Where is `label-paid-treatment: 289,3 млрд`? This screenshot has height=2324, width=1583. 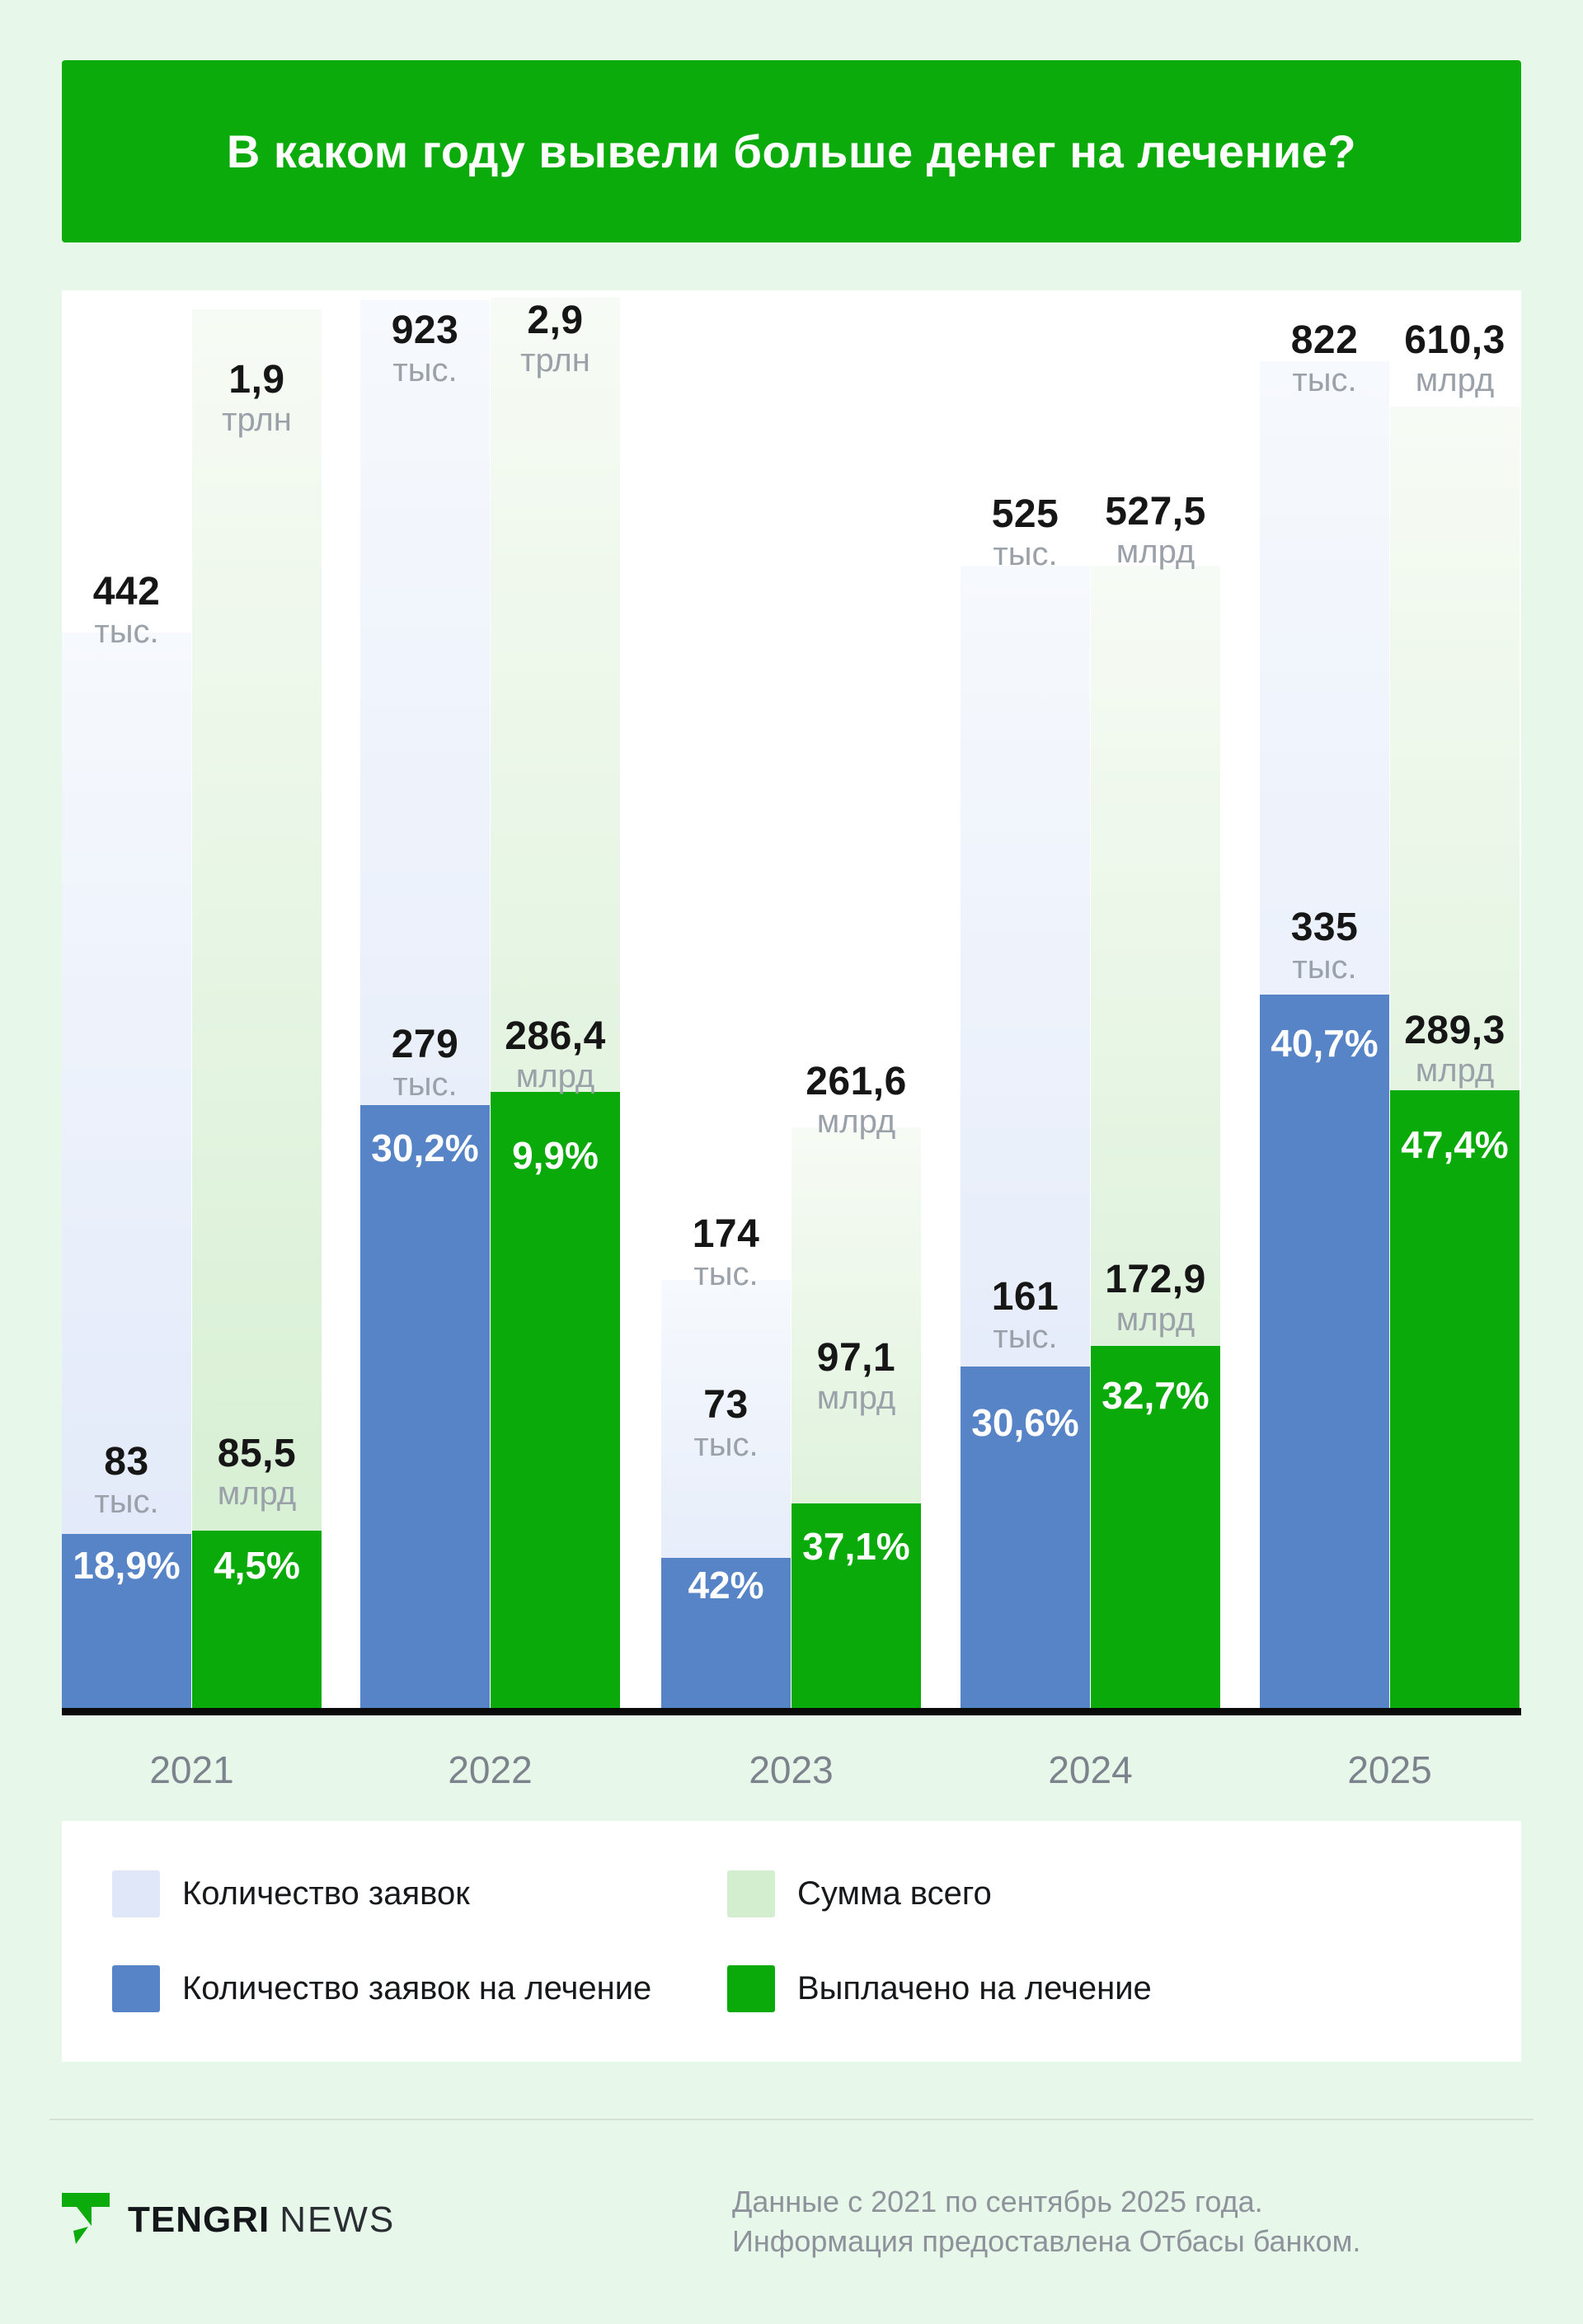 label-paid-treatment: 289,3 млрд is located at coordinates (1454, 1049).